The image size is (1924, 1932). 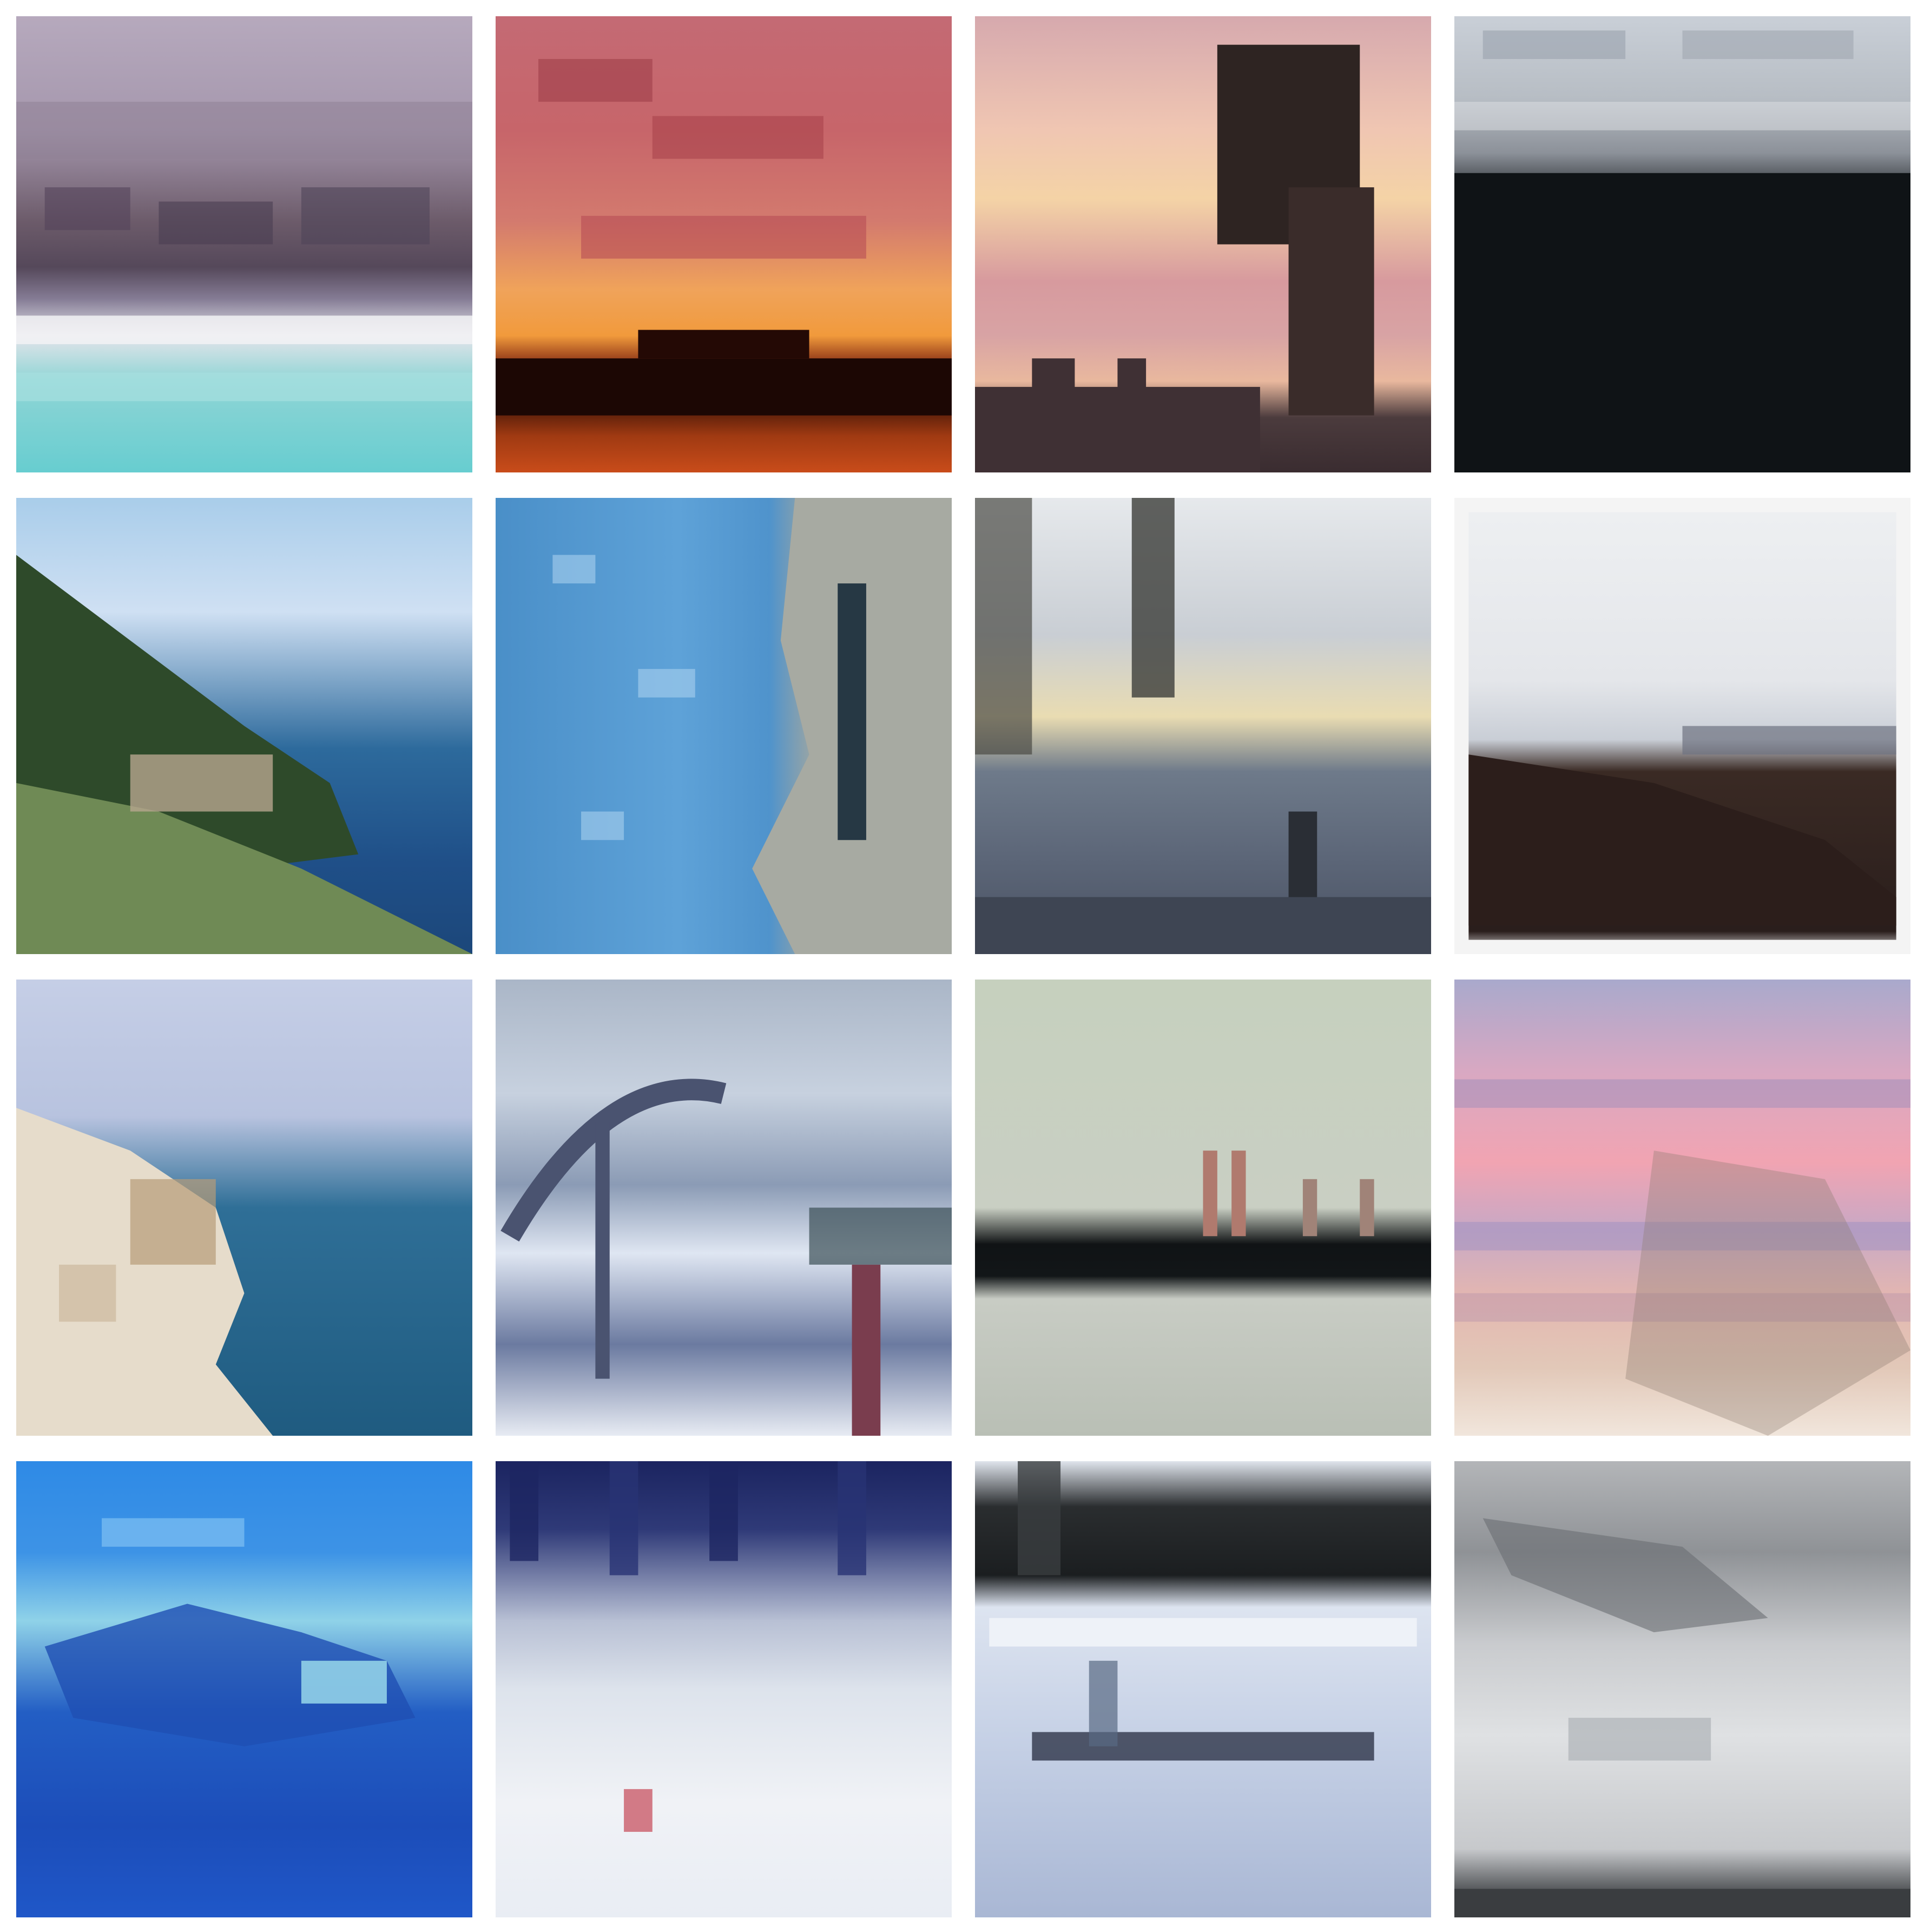 I want to click on tile-grey-sea, so click(x=1682, y=1689).